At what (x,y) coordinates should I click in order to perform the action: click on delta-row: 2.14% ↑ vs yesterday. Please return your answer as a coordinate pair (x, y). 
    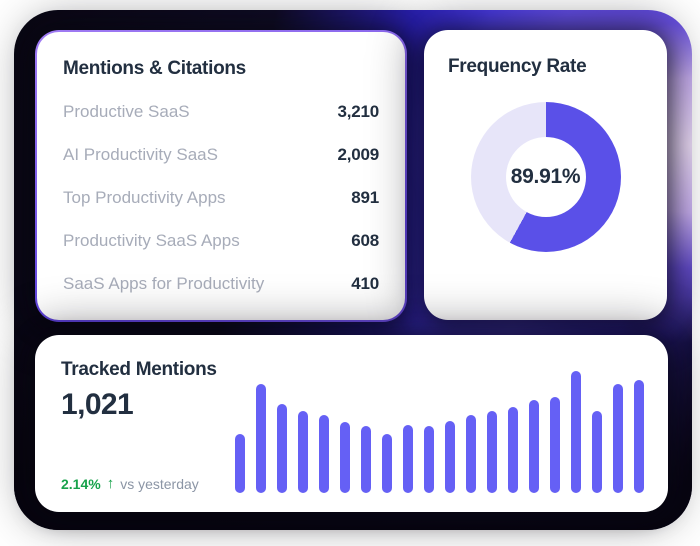
    Looking at the image, I should click on (130, 483).